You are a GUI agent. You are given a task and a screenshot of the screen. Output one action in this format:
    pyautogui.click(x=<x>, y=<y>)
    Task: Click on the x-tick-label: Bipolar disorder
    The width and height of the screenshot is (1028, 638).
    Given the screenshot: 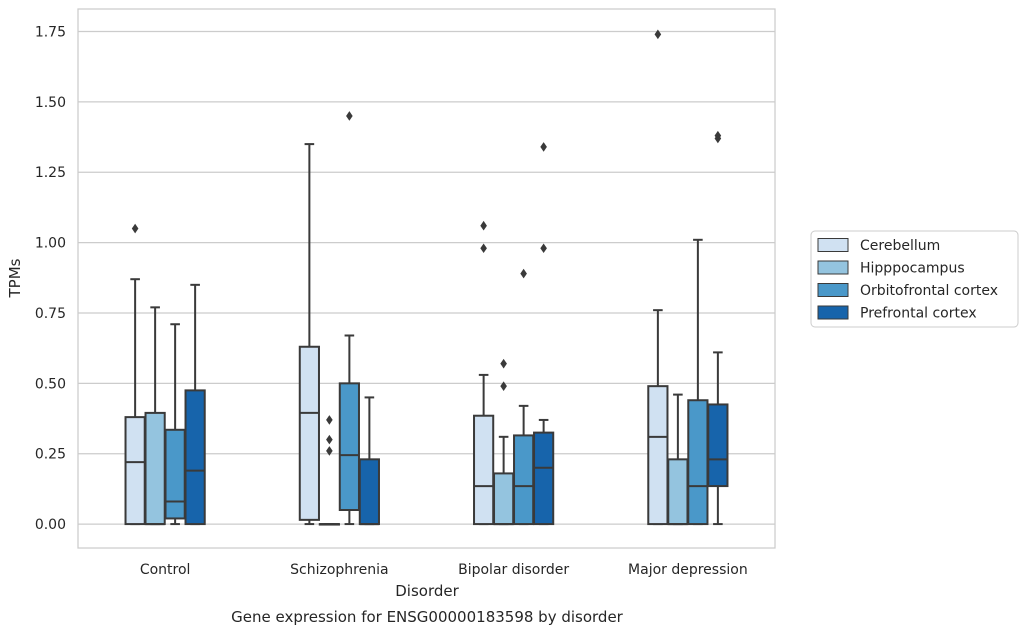 What is the action you would take?
    pyautogui.click(x=513, y=570)
    